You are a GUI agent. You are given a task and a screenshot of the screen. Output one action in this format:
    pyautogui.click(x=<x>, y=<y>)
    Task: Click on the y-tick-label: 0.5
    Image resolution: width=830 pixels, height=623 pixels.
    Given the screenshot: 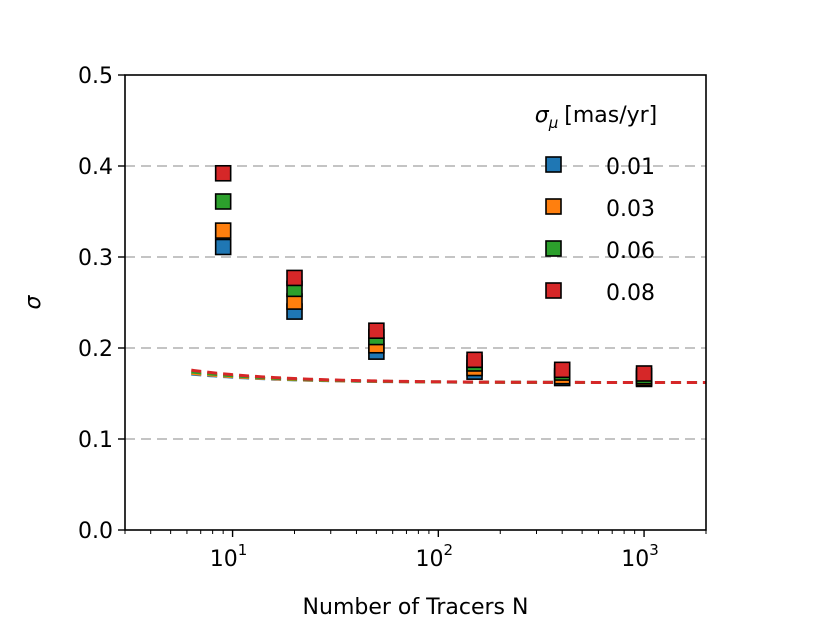 What is the action you would take?
    pyautogui.click(x=95, y=76)
    